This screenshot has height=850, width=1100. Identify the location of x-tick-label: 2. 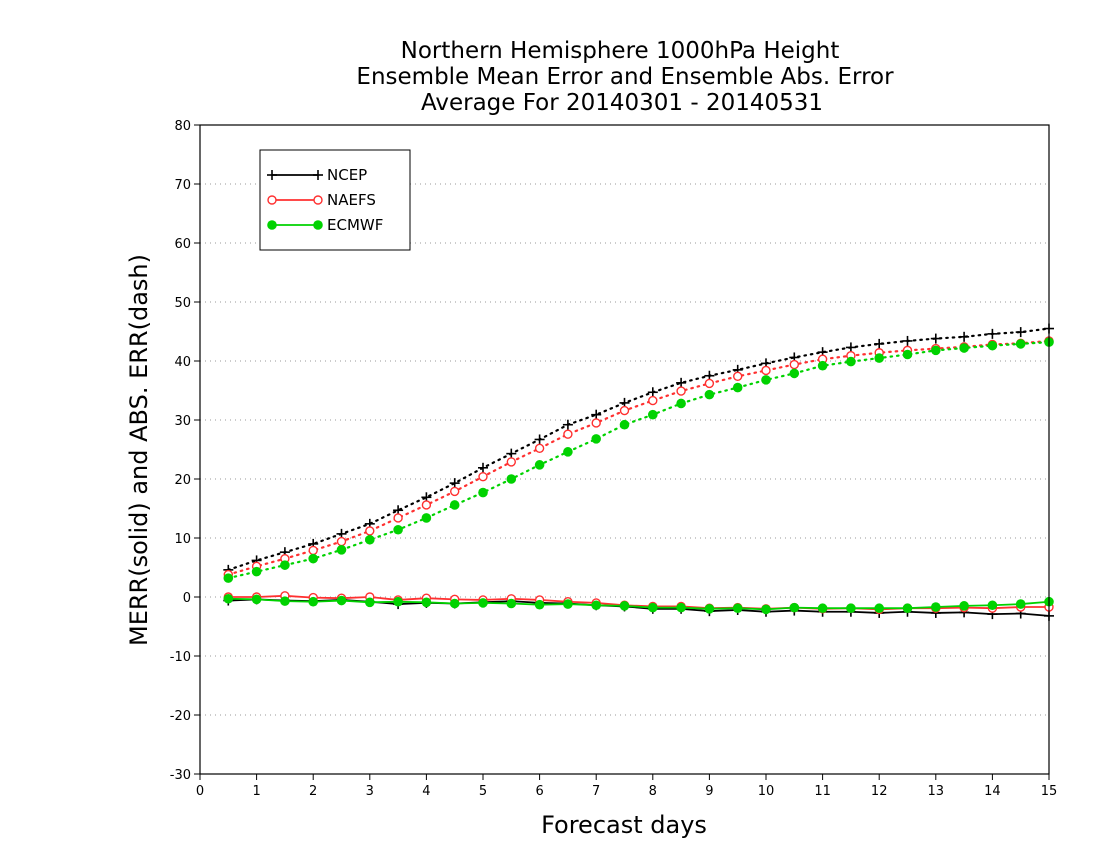
(313, 791).